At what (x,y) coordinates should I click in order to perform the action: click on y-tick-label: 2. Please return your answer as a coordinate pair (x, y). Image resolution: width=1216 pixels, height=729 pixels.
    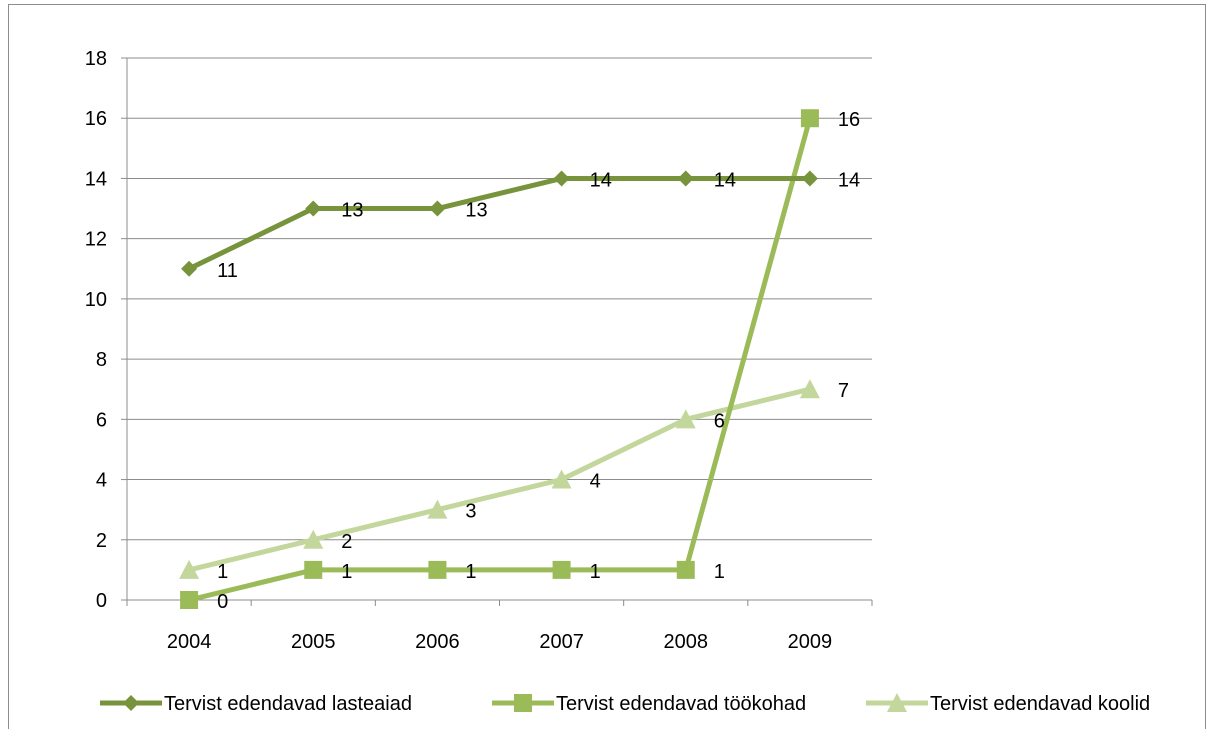
    Looking at the image, I should click on (101, 541).